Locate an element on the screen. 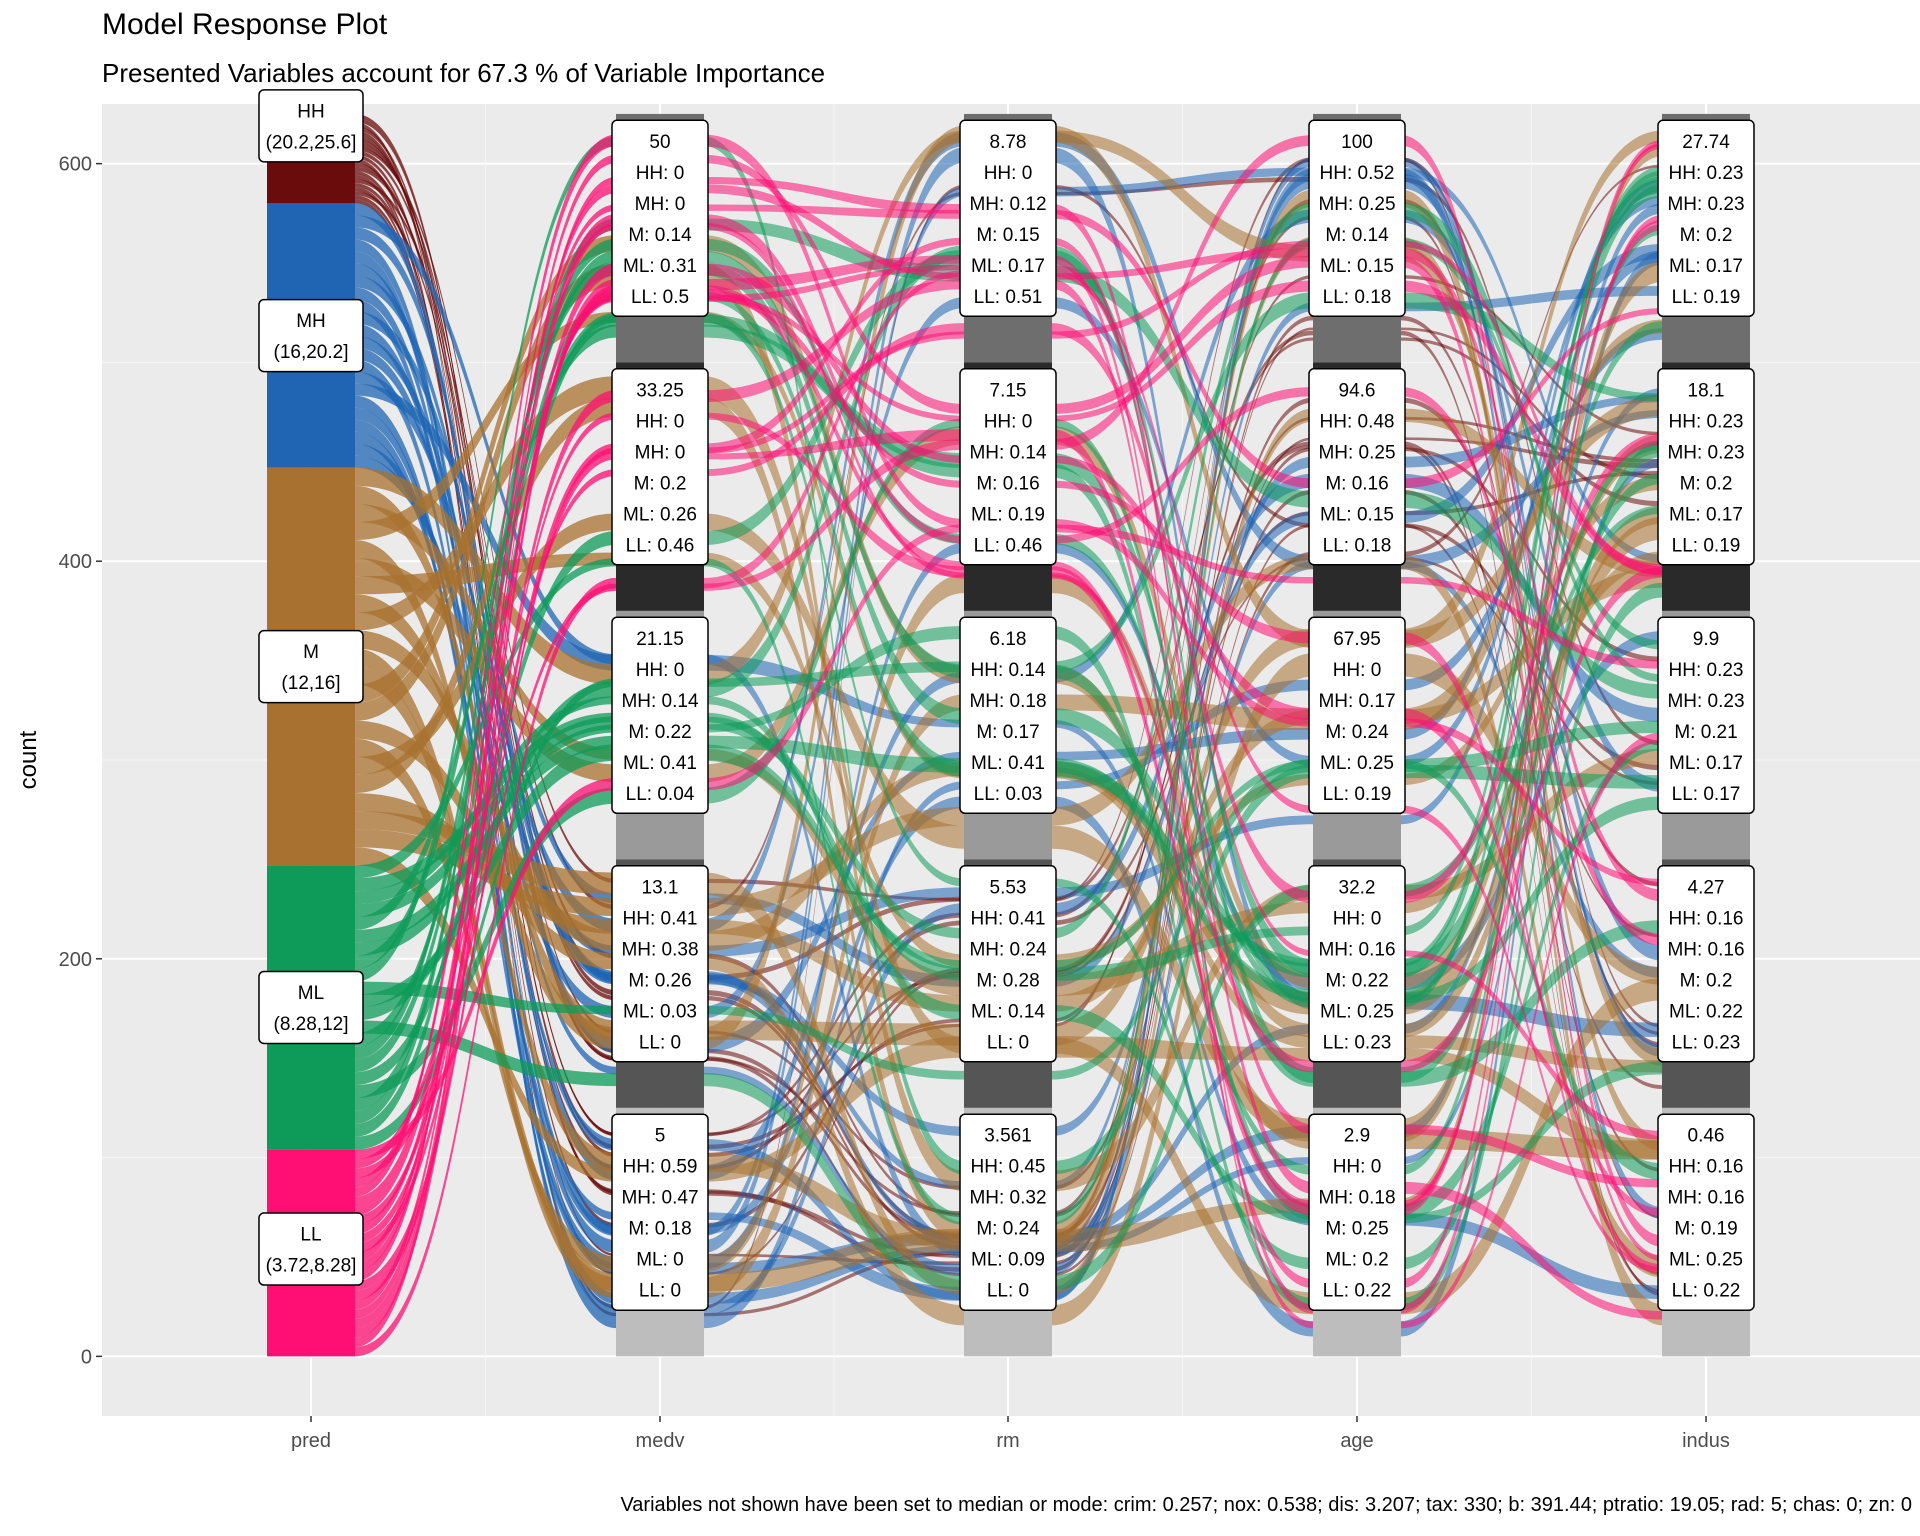 This screenshot has width=1920, height=1536. stratum-label-age-0-line: MH: 0.25 is located at coordinates (1356, 204).